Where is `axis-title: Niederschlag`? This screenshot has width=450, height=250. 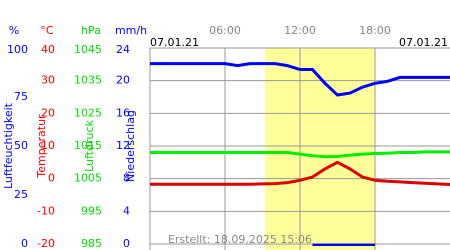 axis-title: Niederschlag is located at coordinates (130, 146).